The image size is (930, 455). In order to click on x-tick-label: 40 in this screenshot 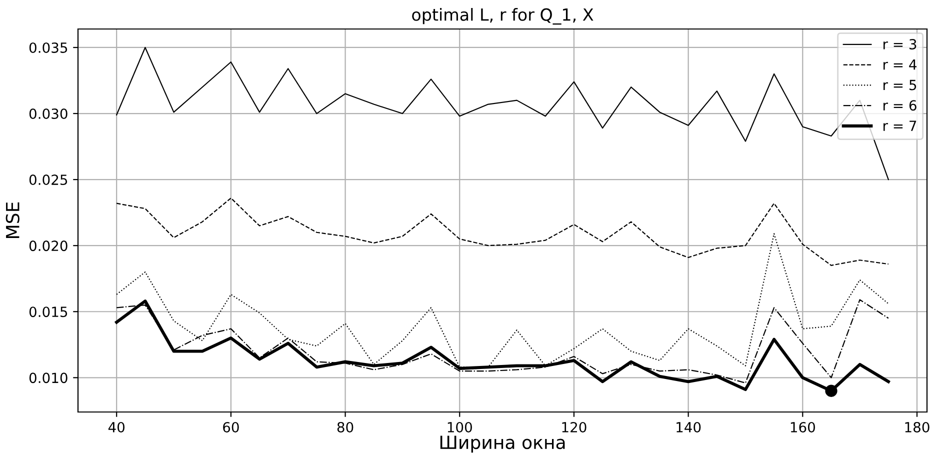, I will do `click(116, 427)`.